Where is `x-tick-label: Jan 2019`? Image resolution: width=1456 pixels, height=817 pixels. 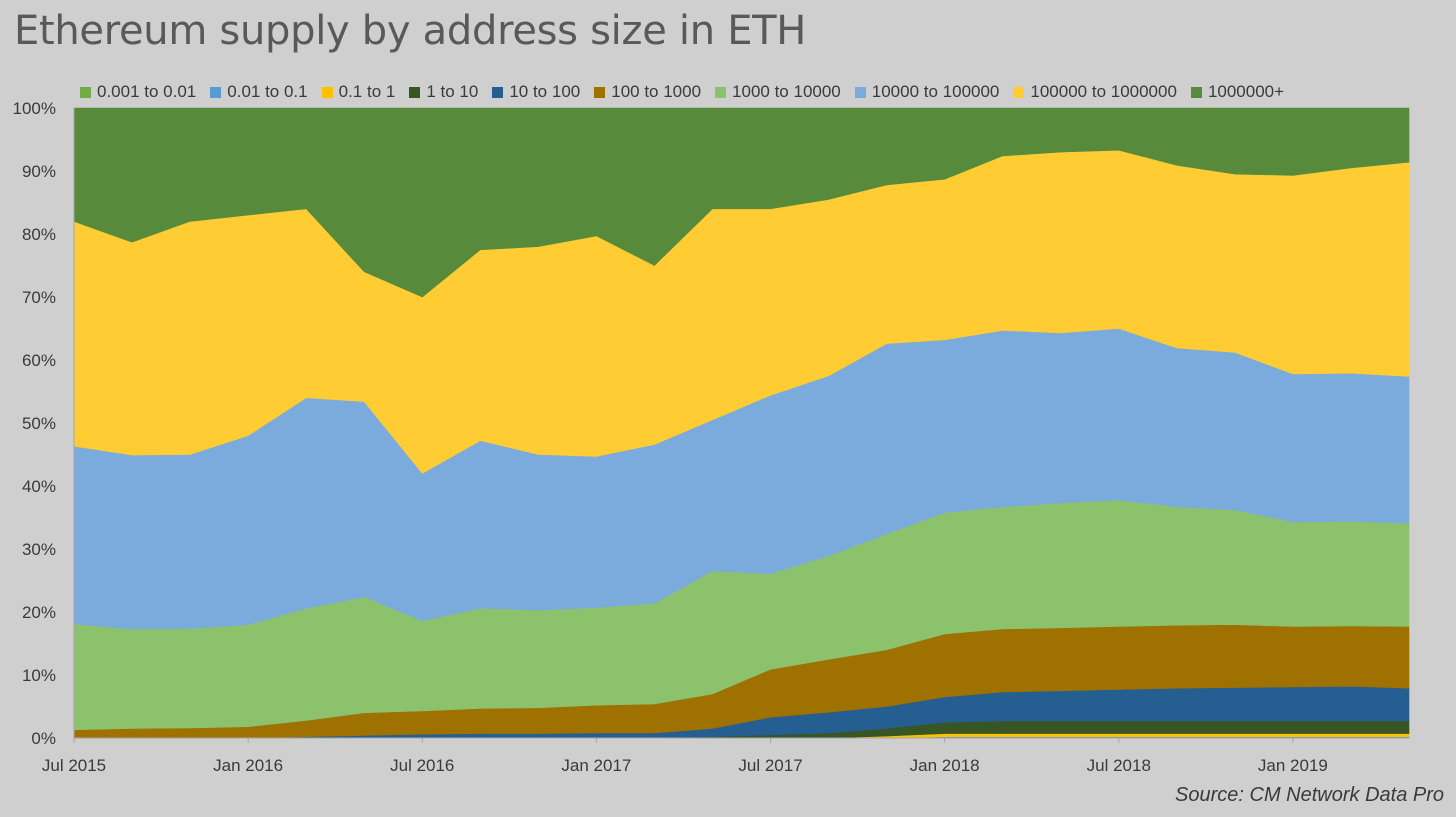
x-tick-label: Jan 2019 is located at coordinates (1293, 765).